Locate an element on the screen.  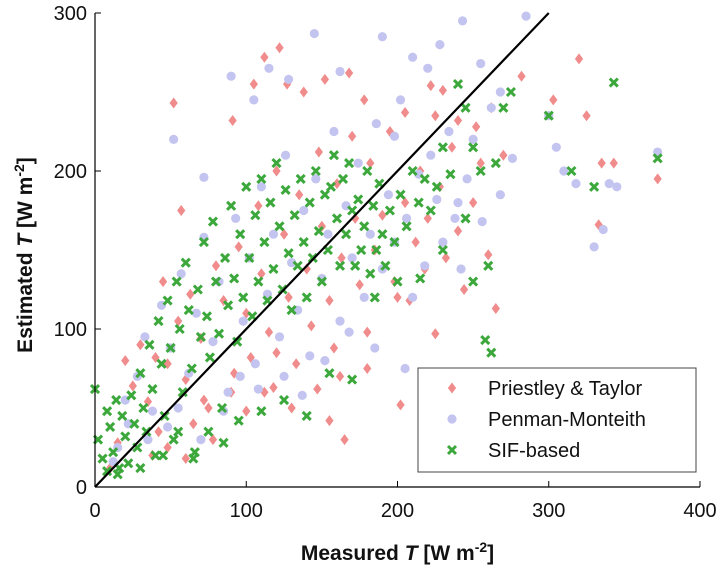
y-axis-title: Estimated T [W m-2] is located at coordinates (24, 255).